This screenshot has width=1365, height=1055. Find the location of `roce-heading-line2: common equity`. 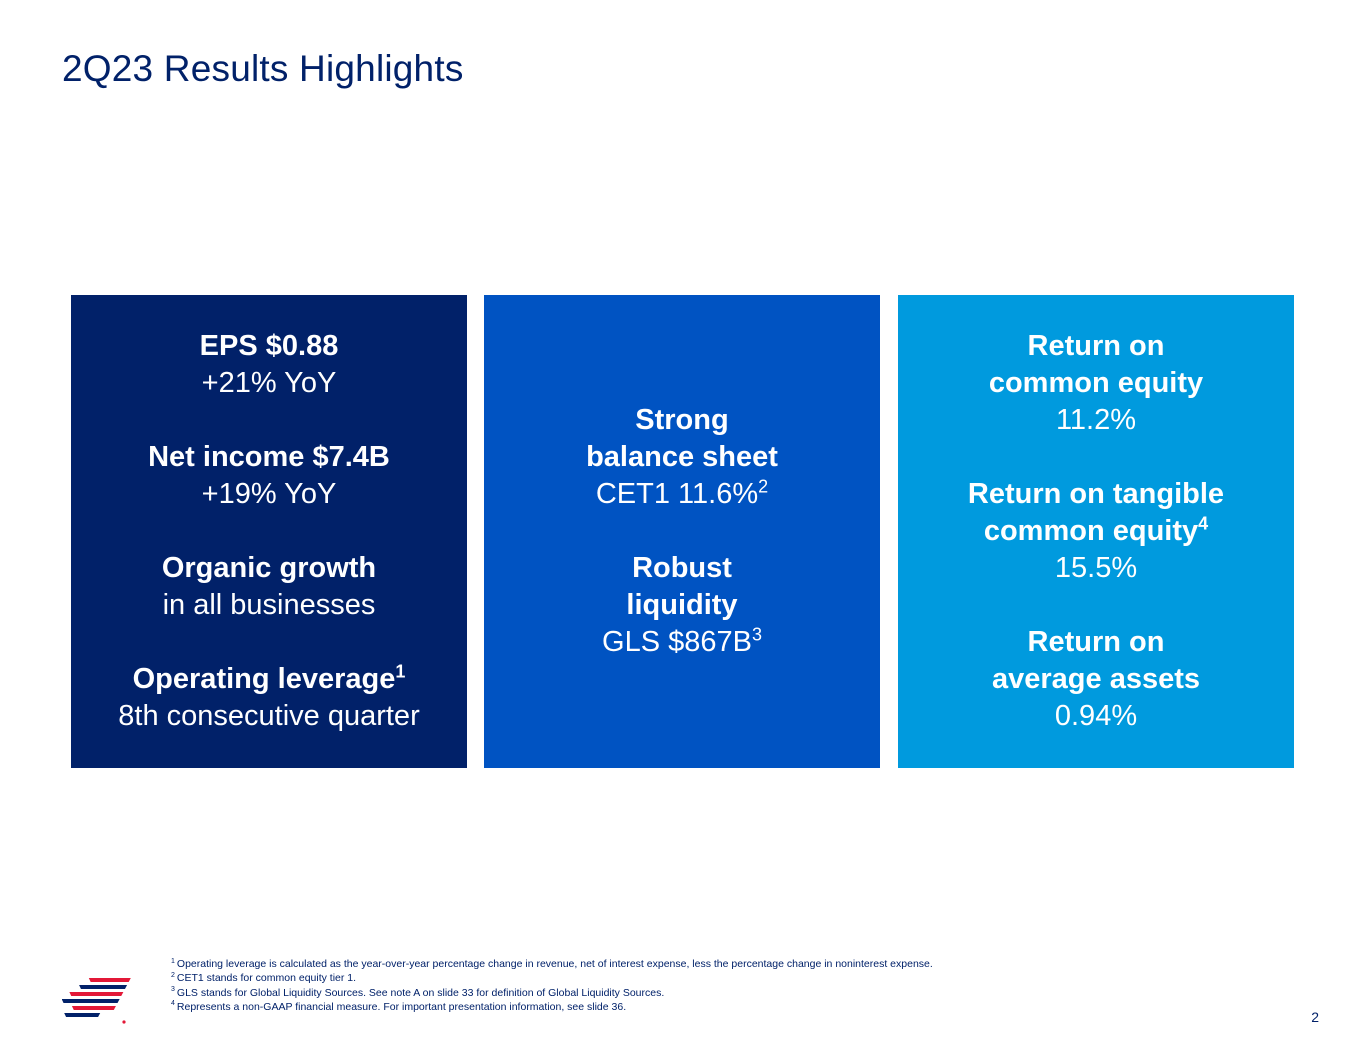

roce-heading-line2: common equity is located at coordinates (1096, 383).